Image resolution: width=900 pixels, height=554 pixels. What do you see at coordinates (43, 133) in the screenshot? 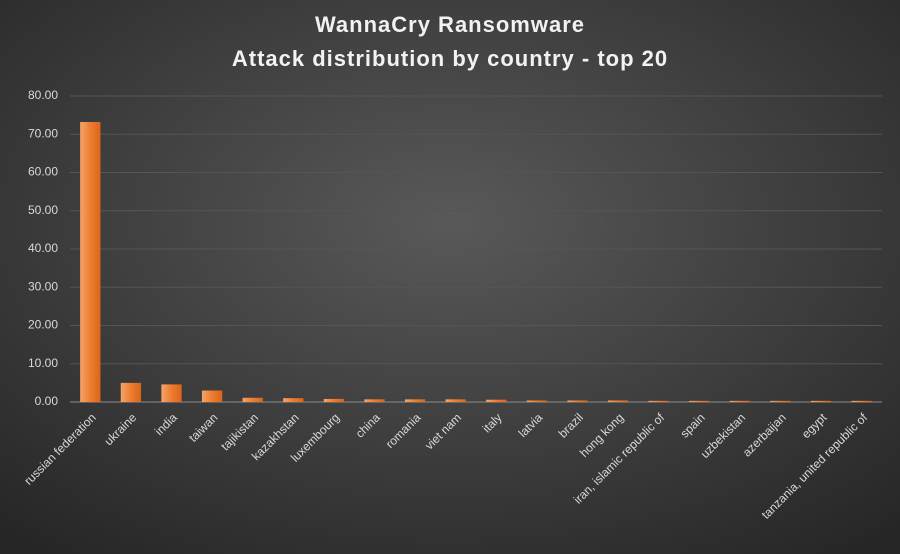
I see `y-tick-label: 70.00` at bounding box center [43, 133].